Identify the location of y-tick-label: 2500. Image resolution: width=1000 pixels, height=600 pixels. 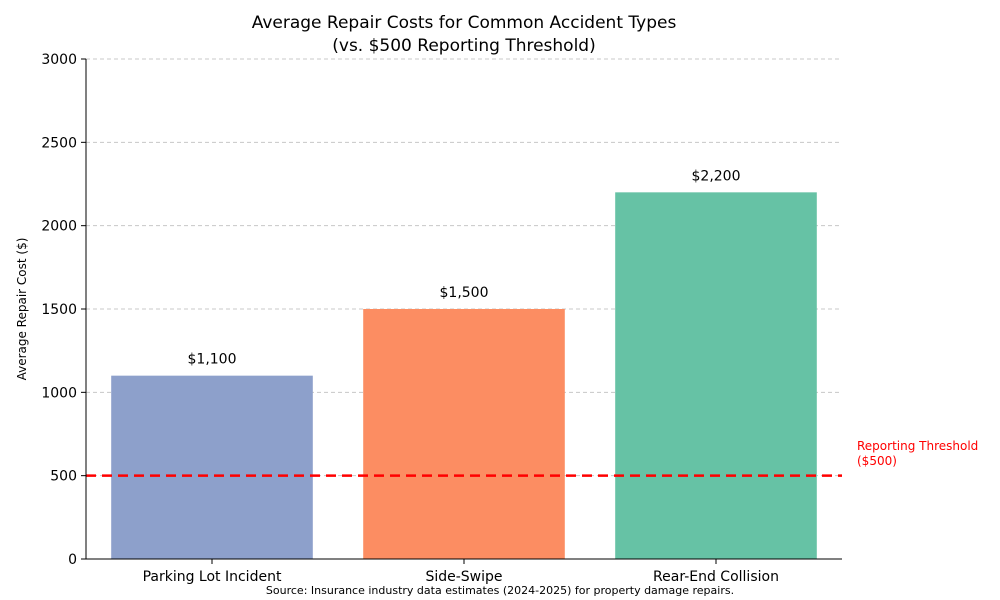
(59, 143).